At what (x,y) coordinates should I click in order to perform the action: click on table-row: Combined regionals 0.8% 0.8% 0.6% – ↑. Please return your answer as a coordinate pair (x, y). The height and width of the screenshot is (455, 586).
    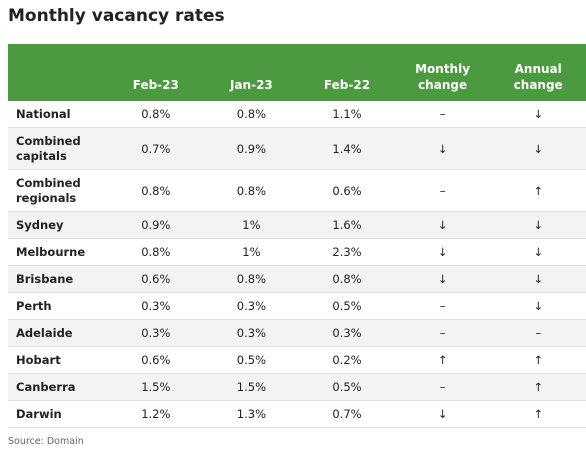
    Looking at the image, I should click on (297, 190).